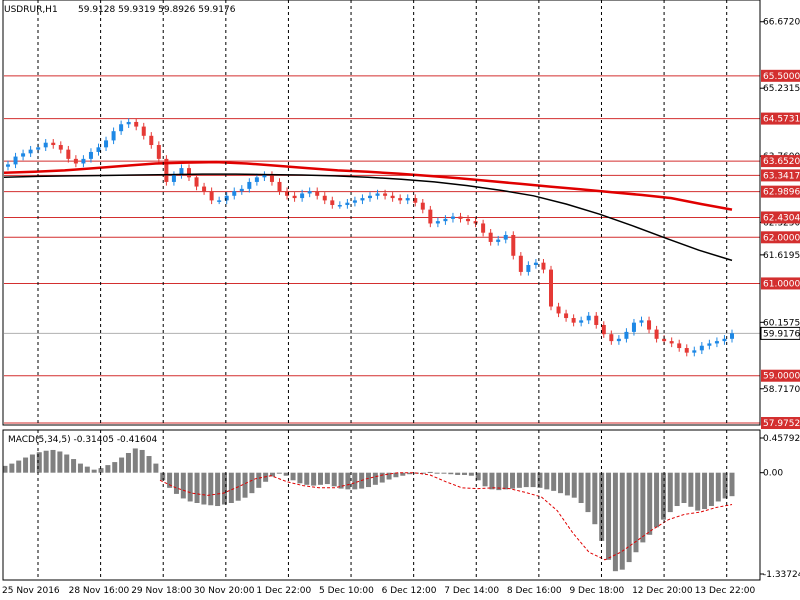 The image size is (800, 600). What do you see at coordinates (99, 591) in the screenshot?
I see `time-tick-label: 28 Nov 16:00` at bounding box center [99, 591].